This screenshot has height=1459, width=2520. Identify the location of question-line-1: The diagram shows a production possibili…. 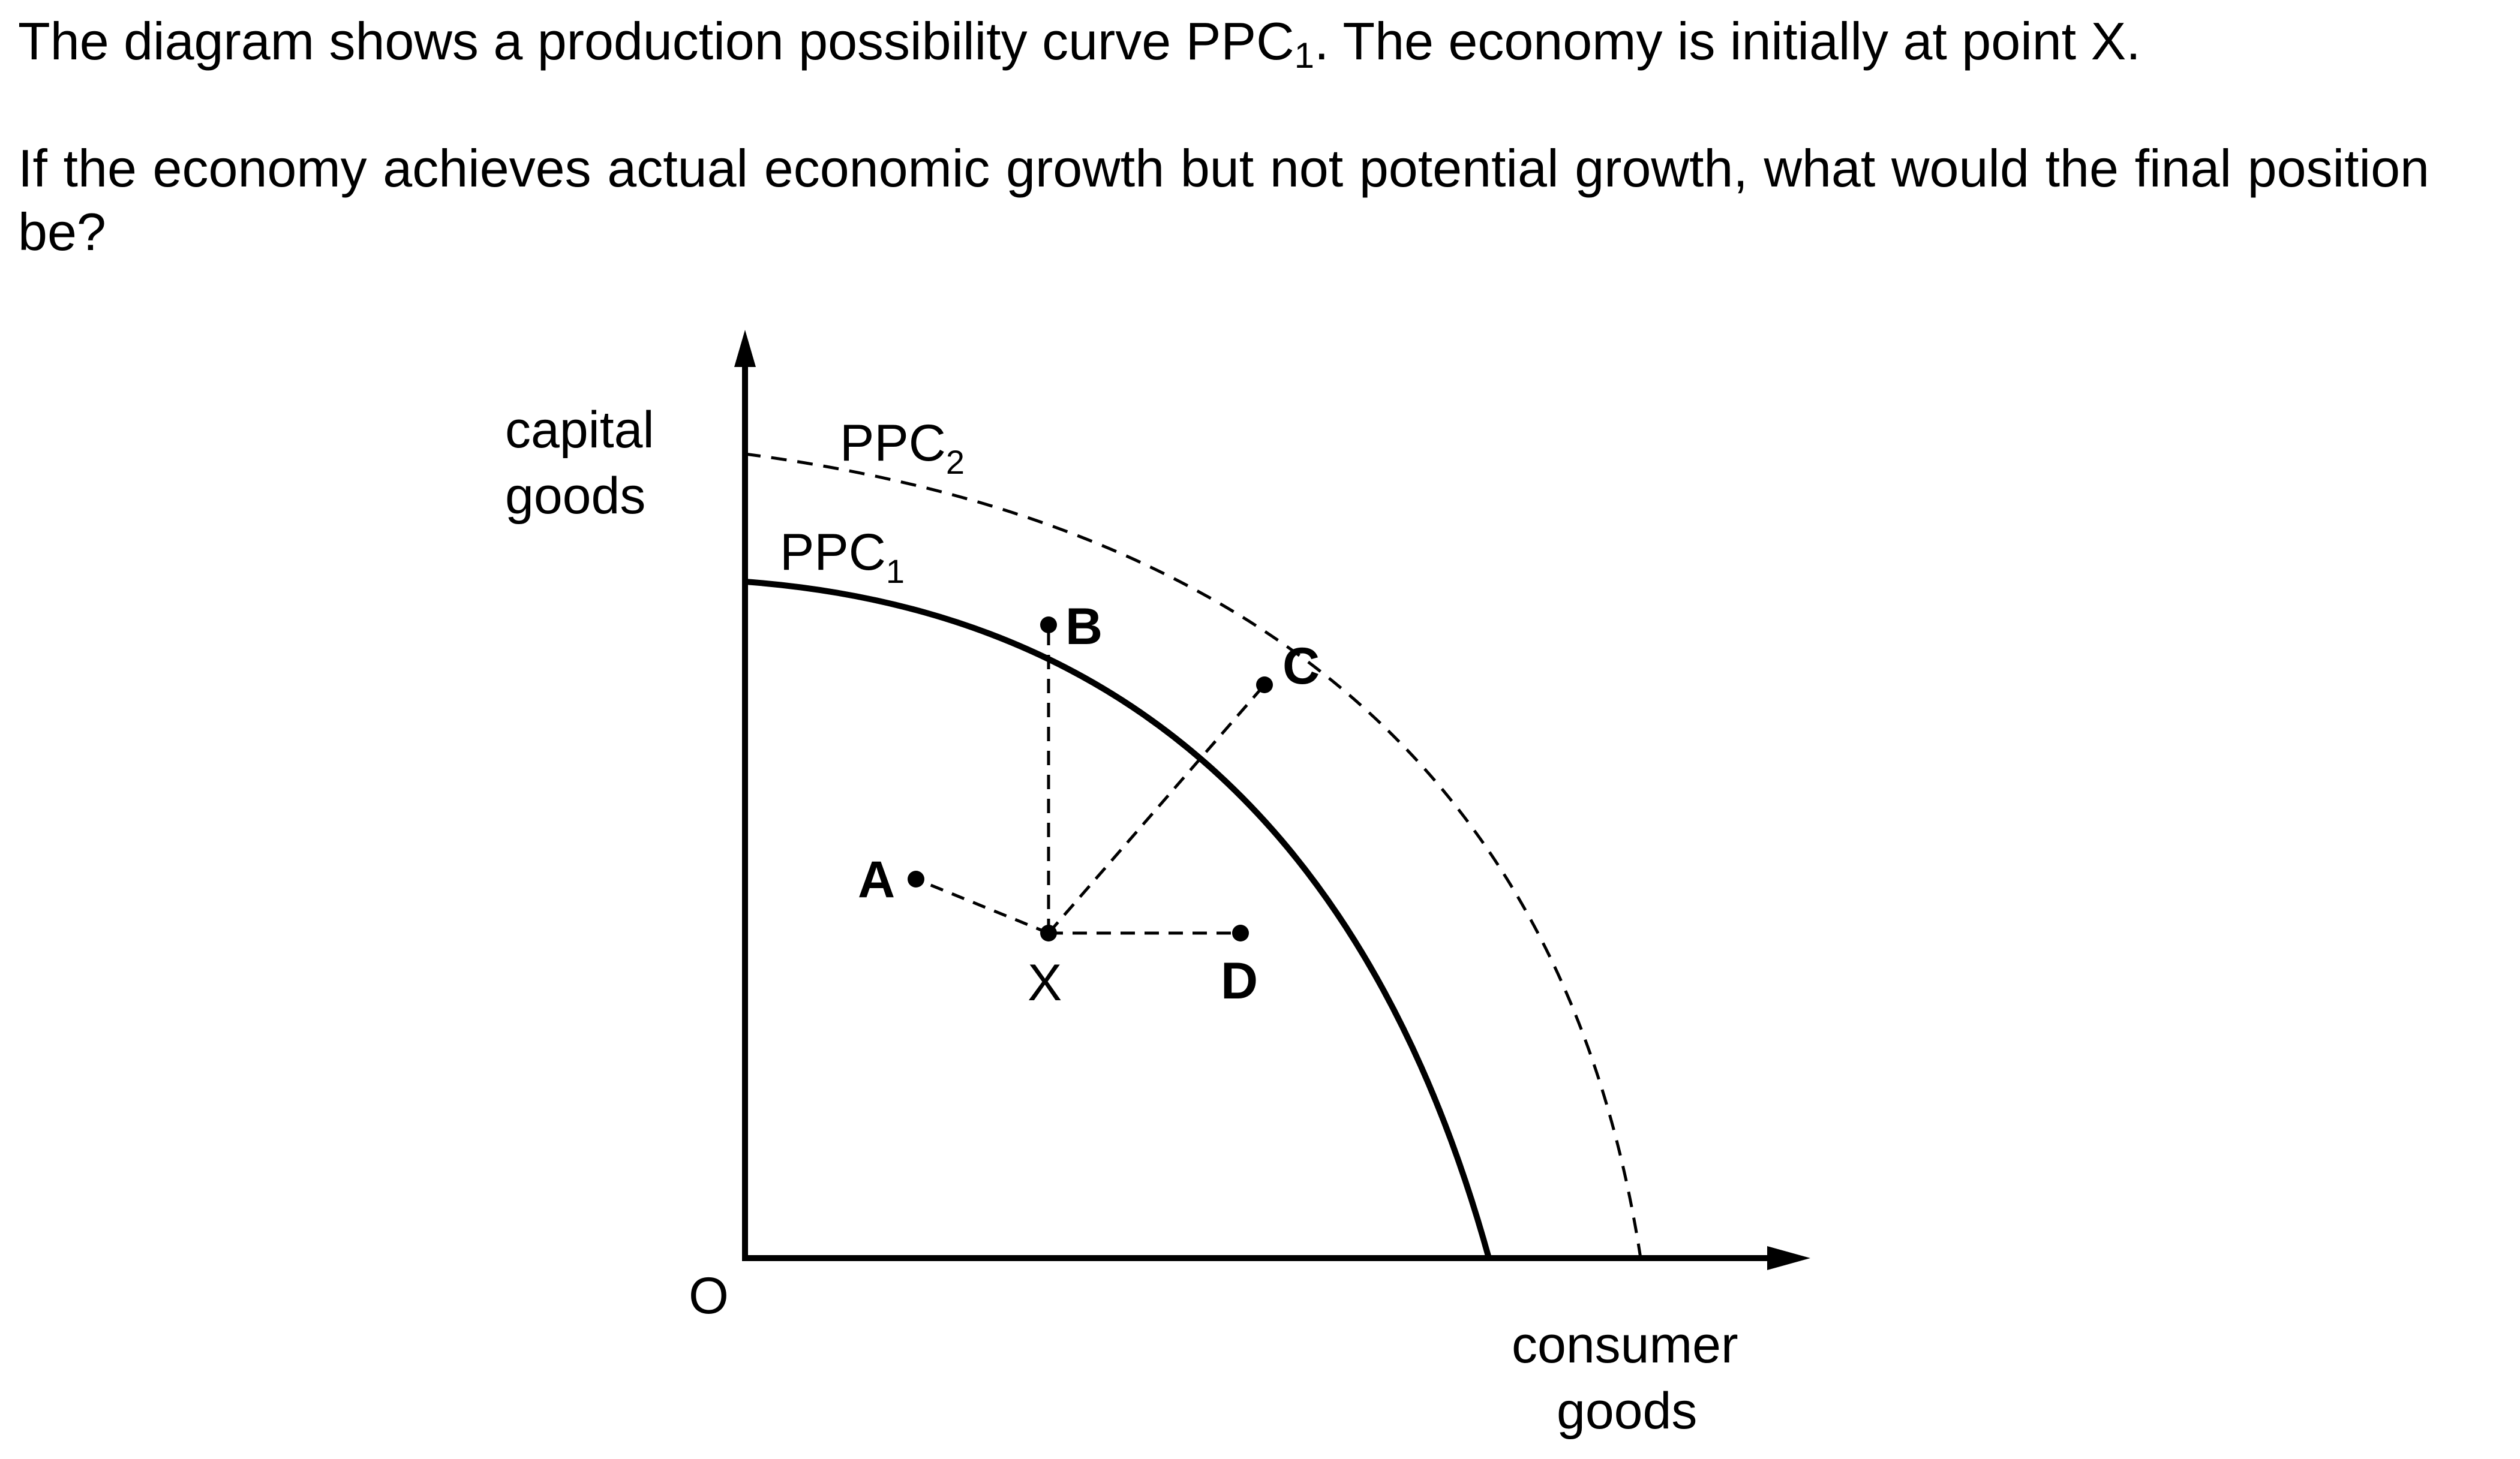
(1223, 43).